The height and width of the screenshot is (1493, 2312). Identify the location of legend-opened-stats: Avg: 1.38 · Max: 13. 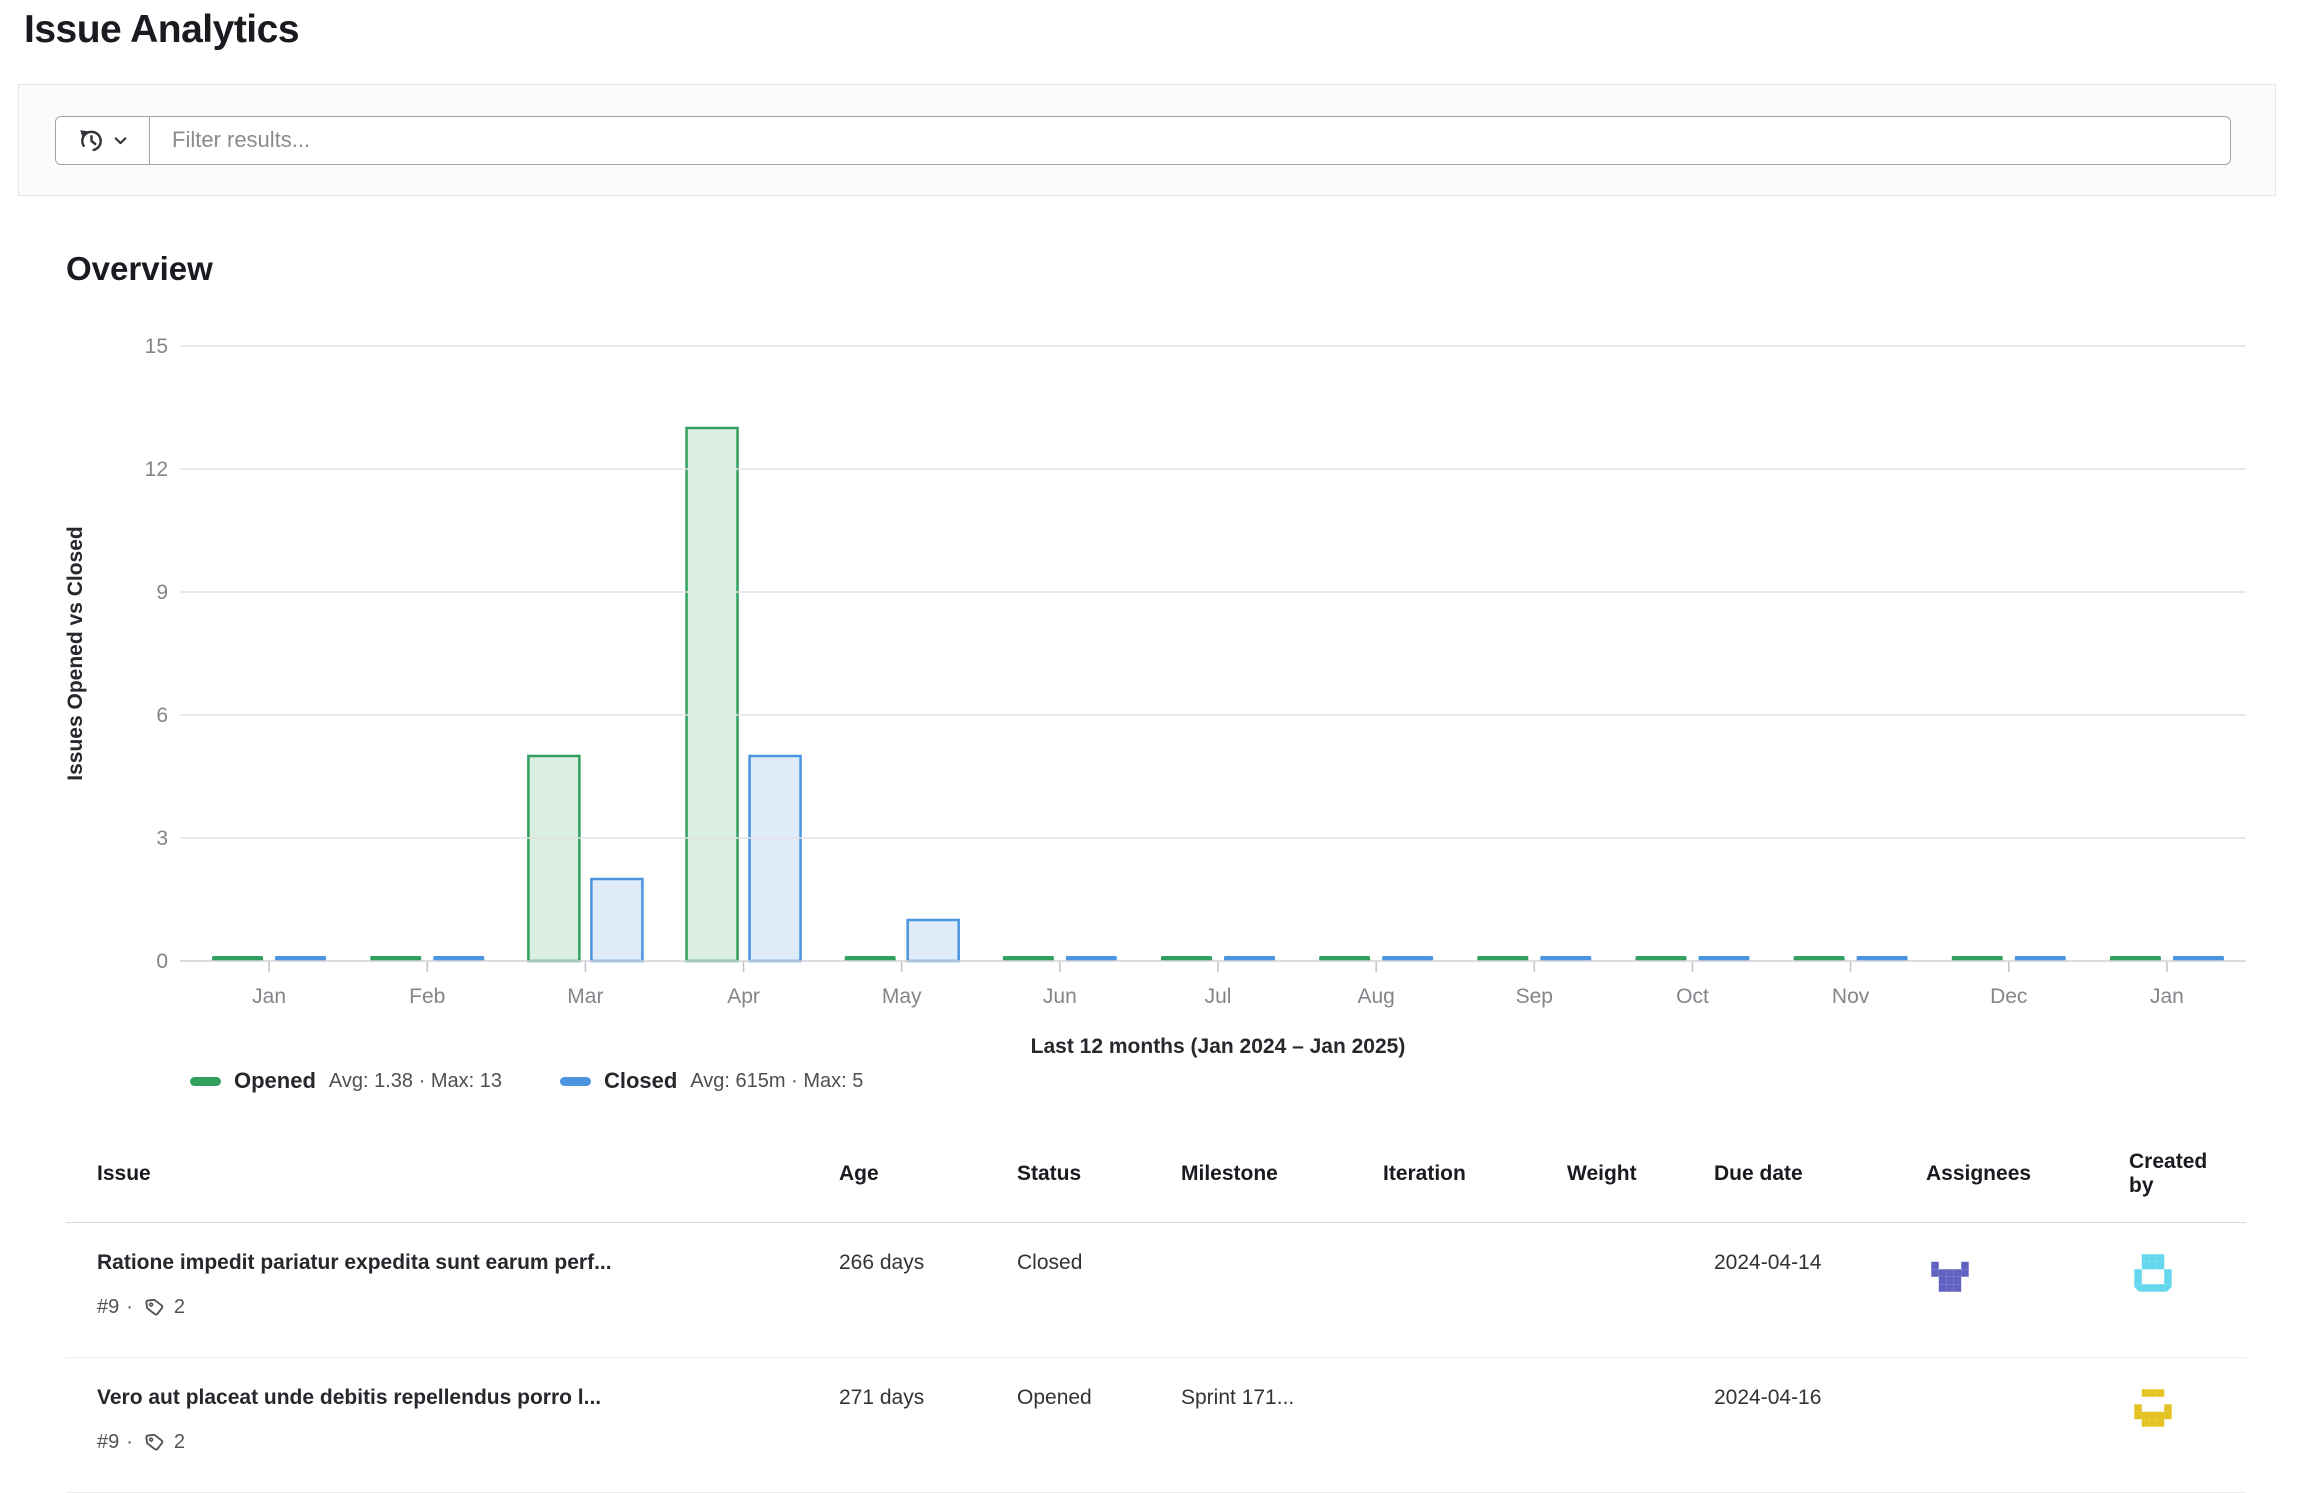
(415, 1080).